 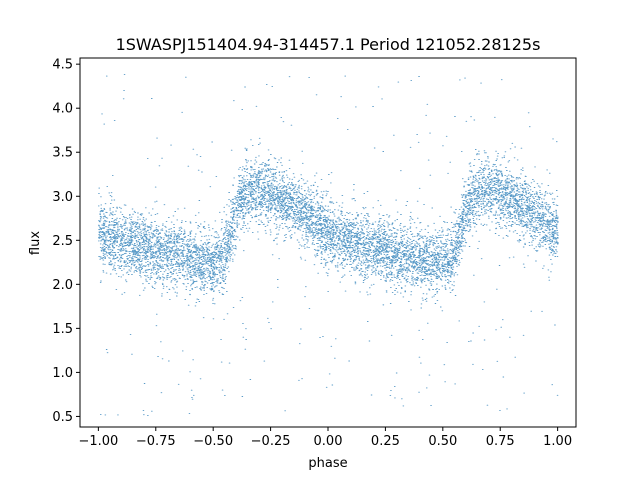 I want to click on y-tick-label: 4.0, so click(x=62, y=109).